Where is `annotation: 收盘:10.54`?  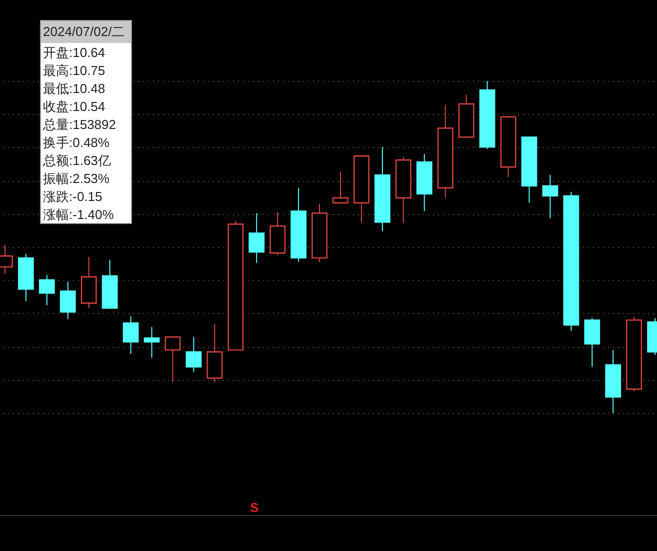 annotation: 收盘:10.54 is located at coordinates (74, 106).